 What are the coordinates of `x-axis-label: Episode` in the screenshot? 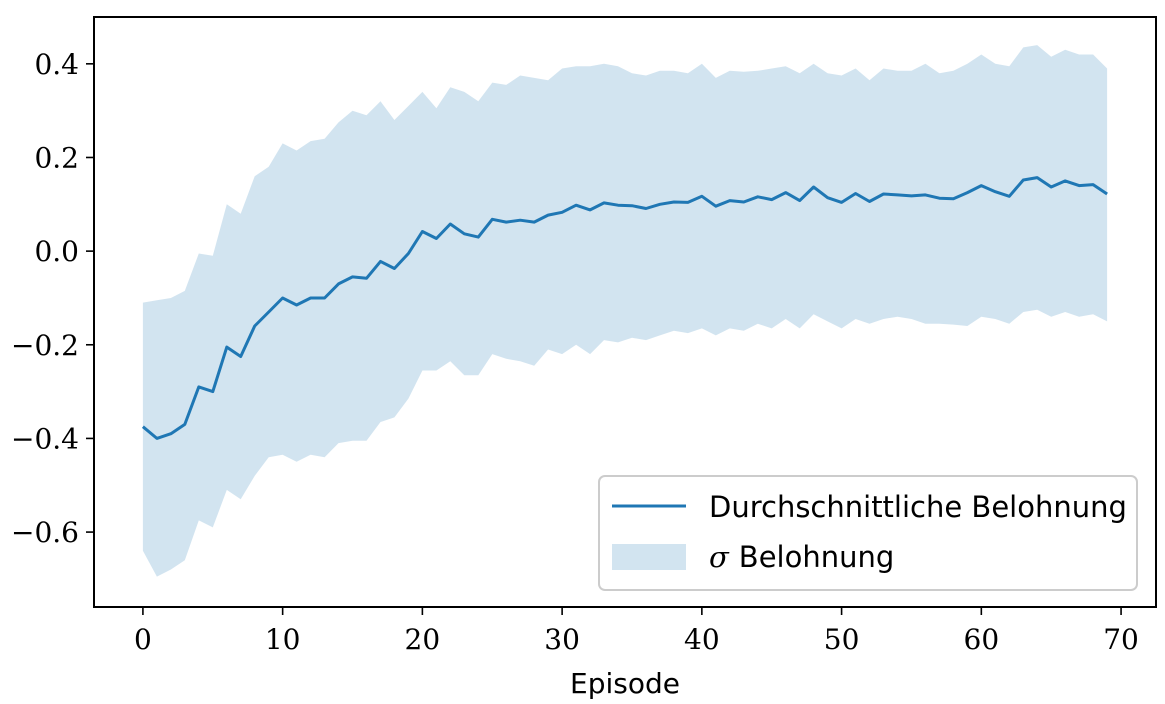 It's located at (625, 683).